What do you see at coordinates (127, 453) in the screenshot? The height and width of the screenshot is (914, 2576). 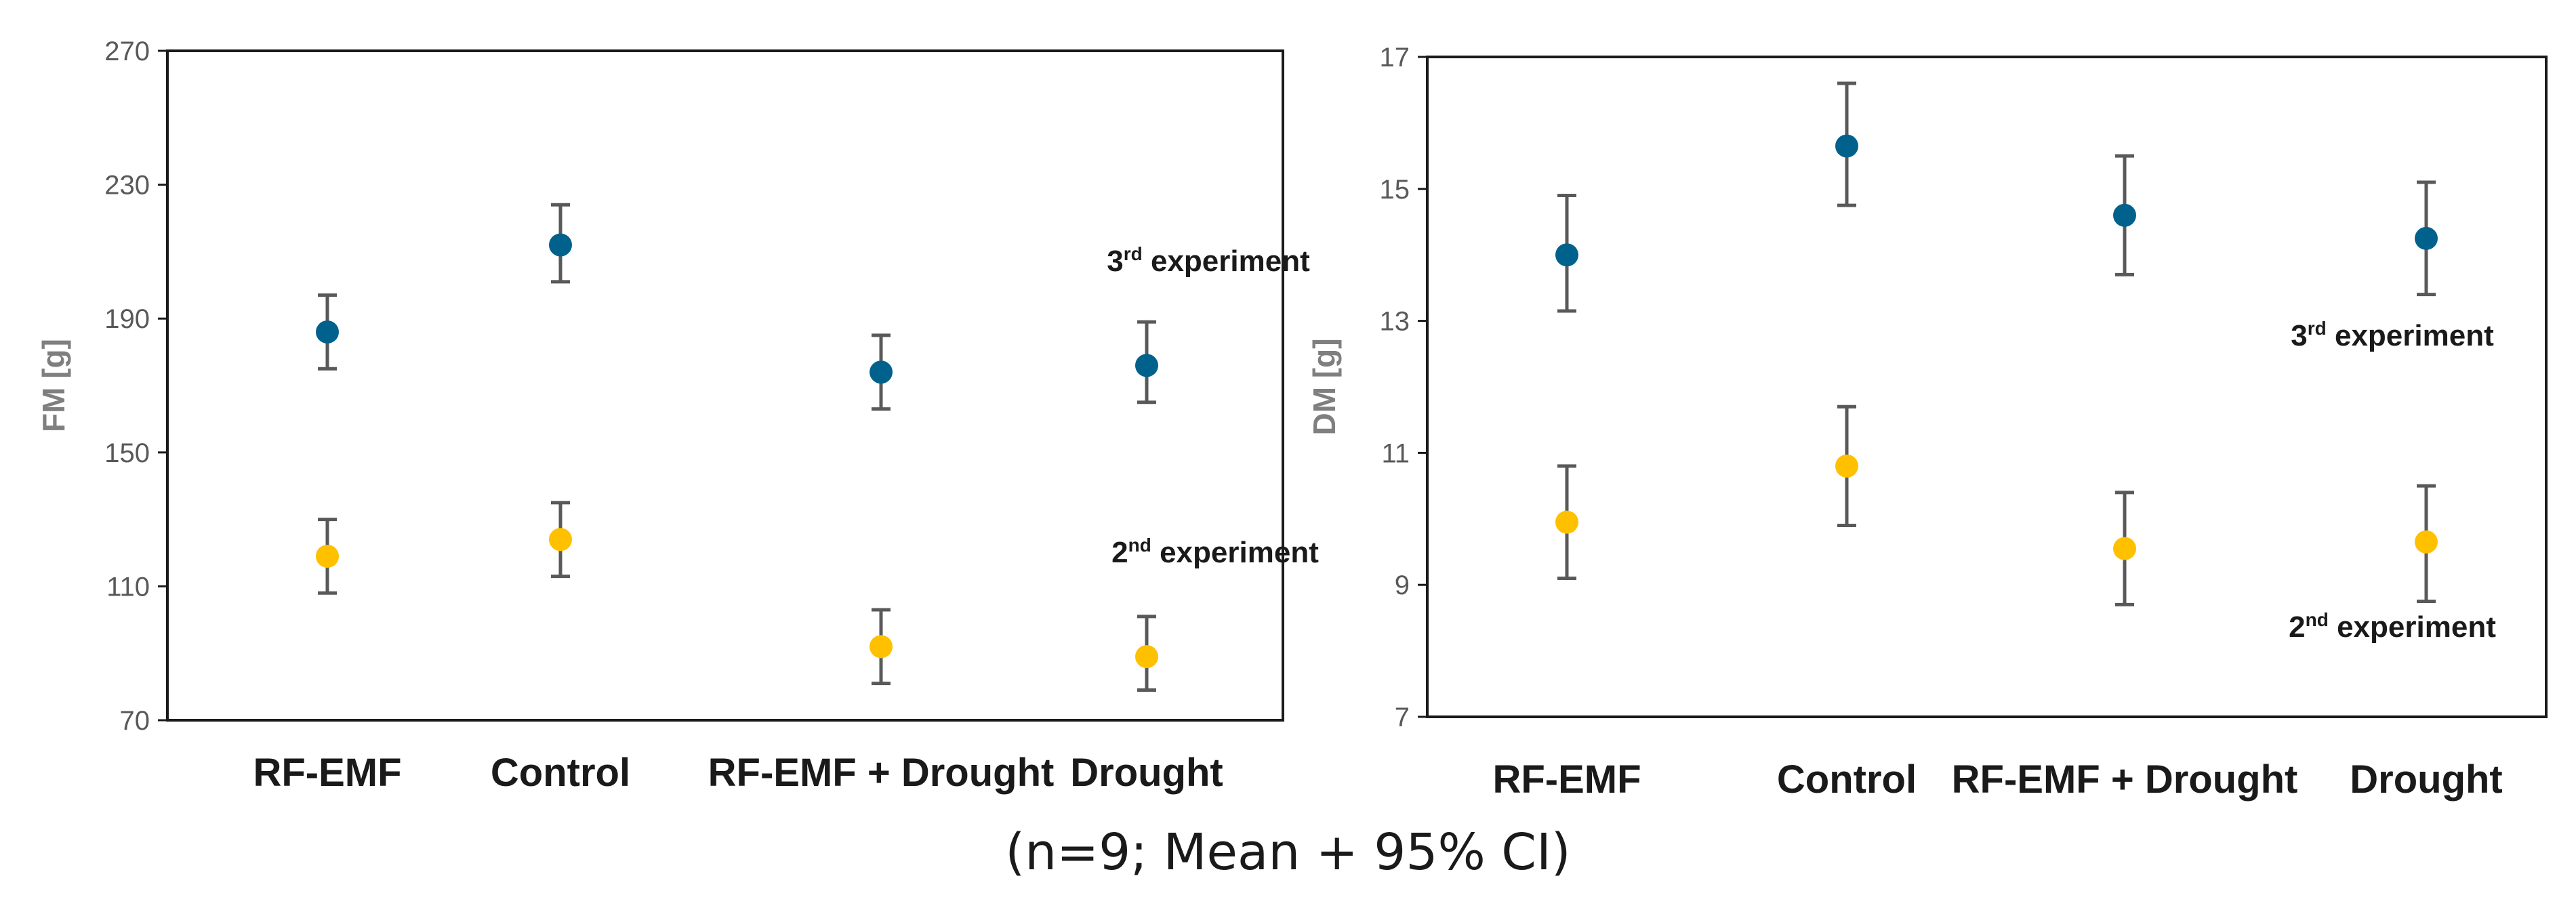 I see `y-tick-label: 150` at bounding box center [127, 453].